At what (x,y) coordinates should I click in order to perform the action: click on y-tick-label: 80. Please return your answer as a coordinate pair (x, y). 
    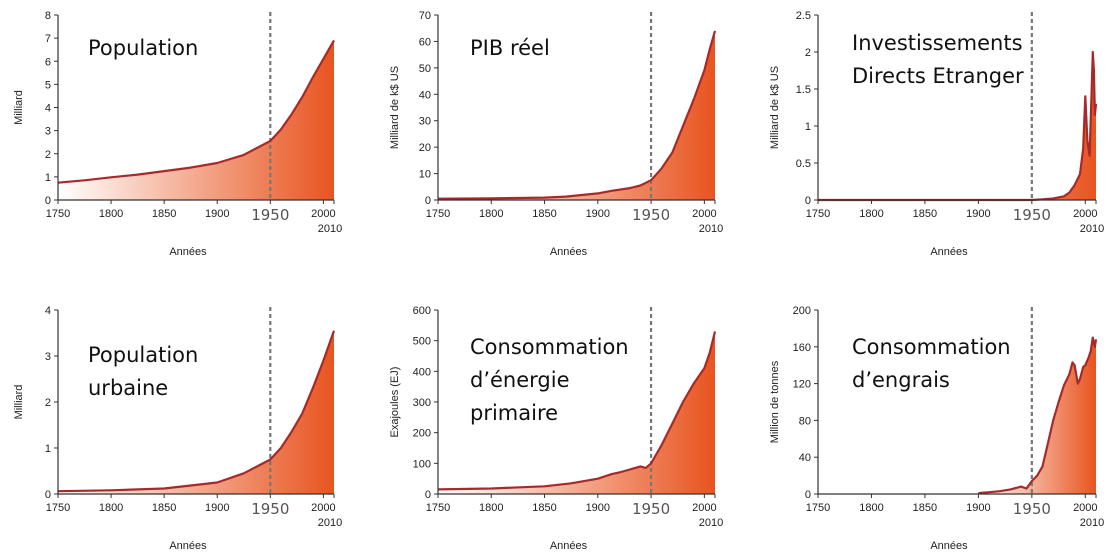
    Looking at the image, I should click on (805, 421).